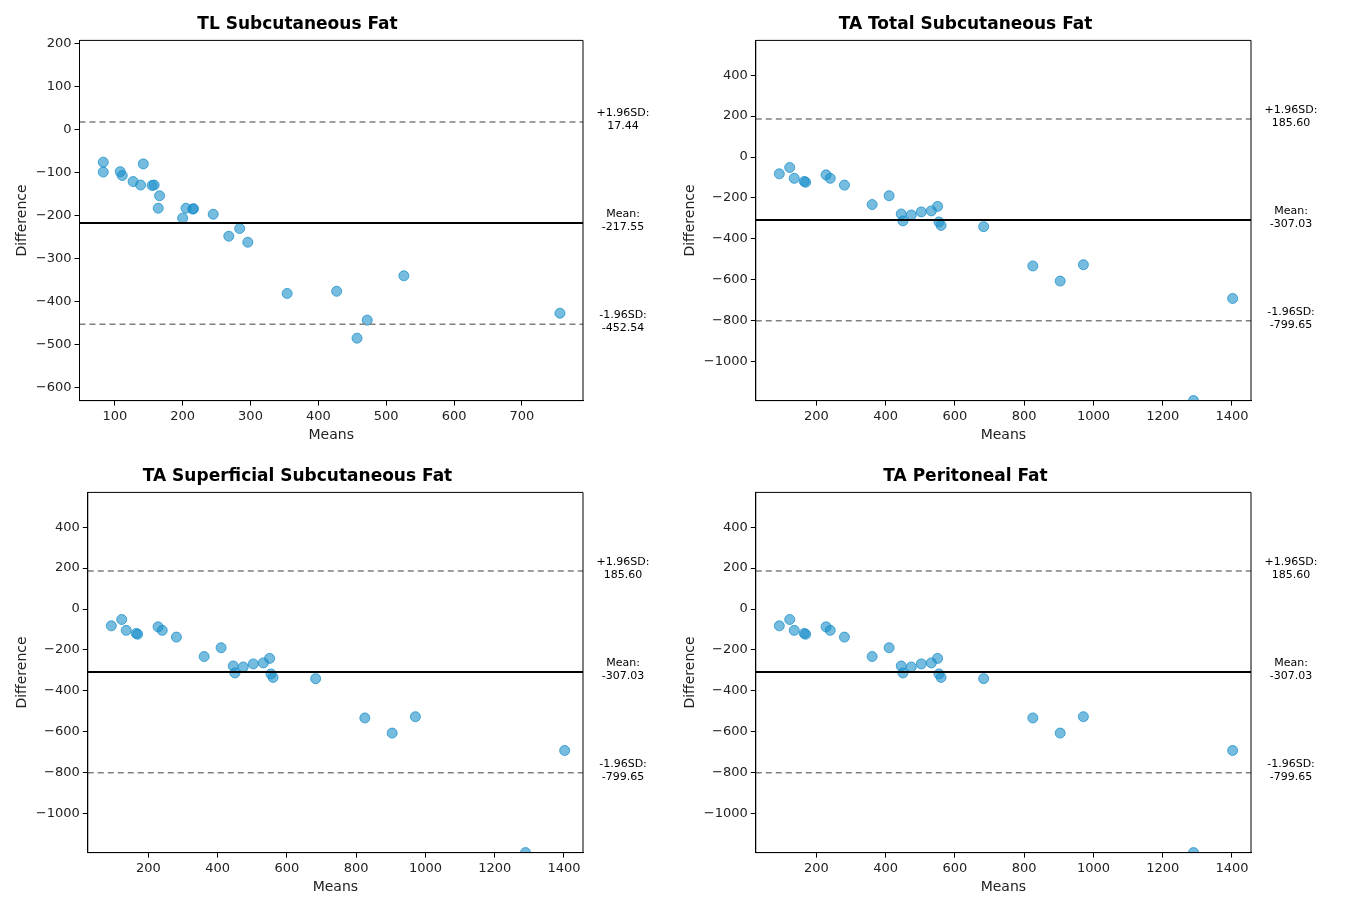 Image resolution: width=1345 pixels, height=899 pixels. I want to click on y-axis-title: Difference, so click(21, 220).